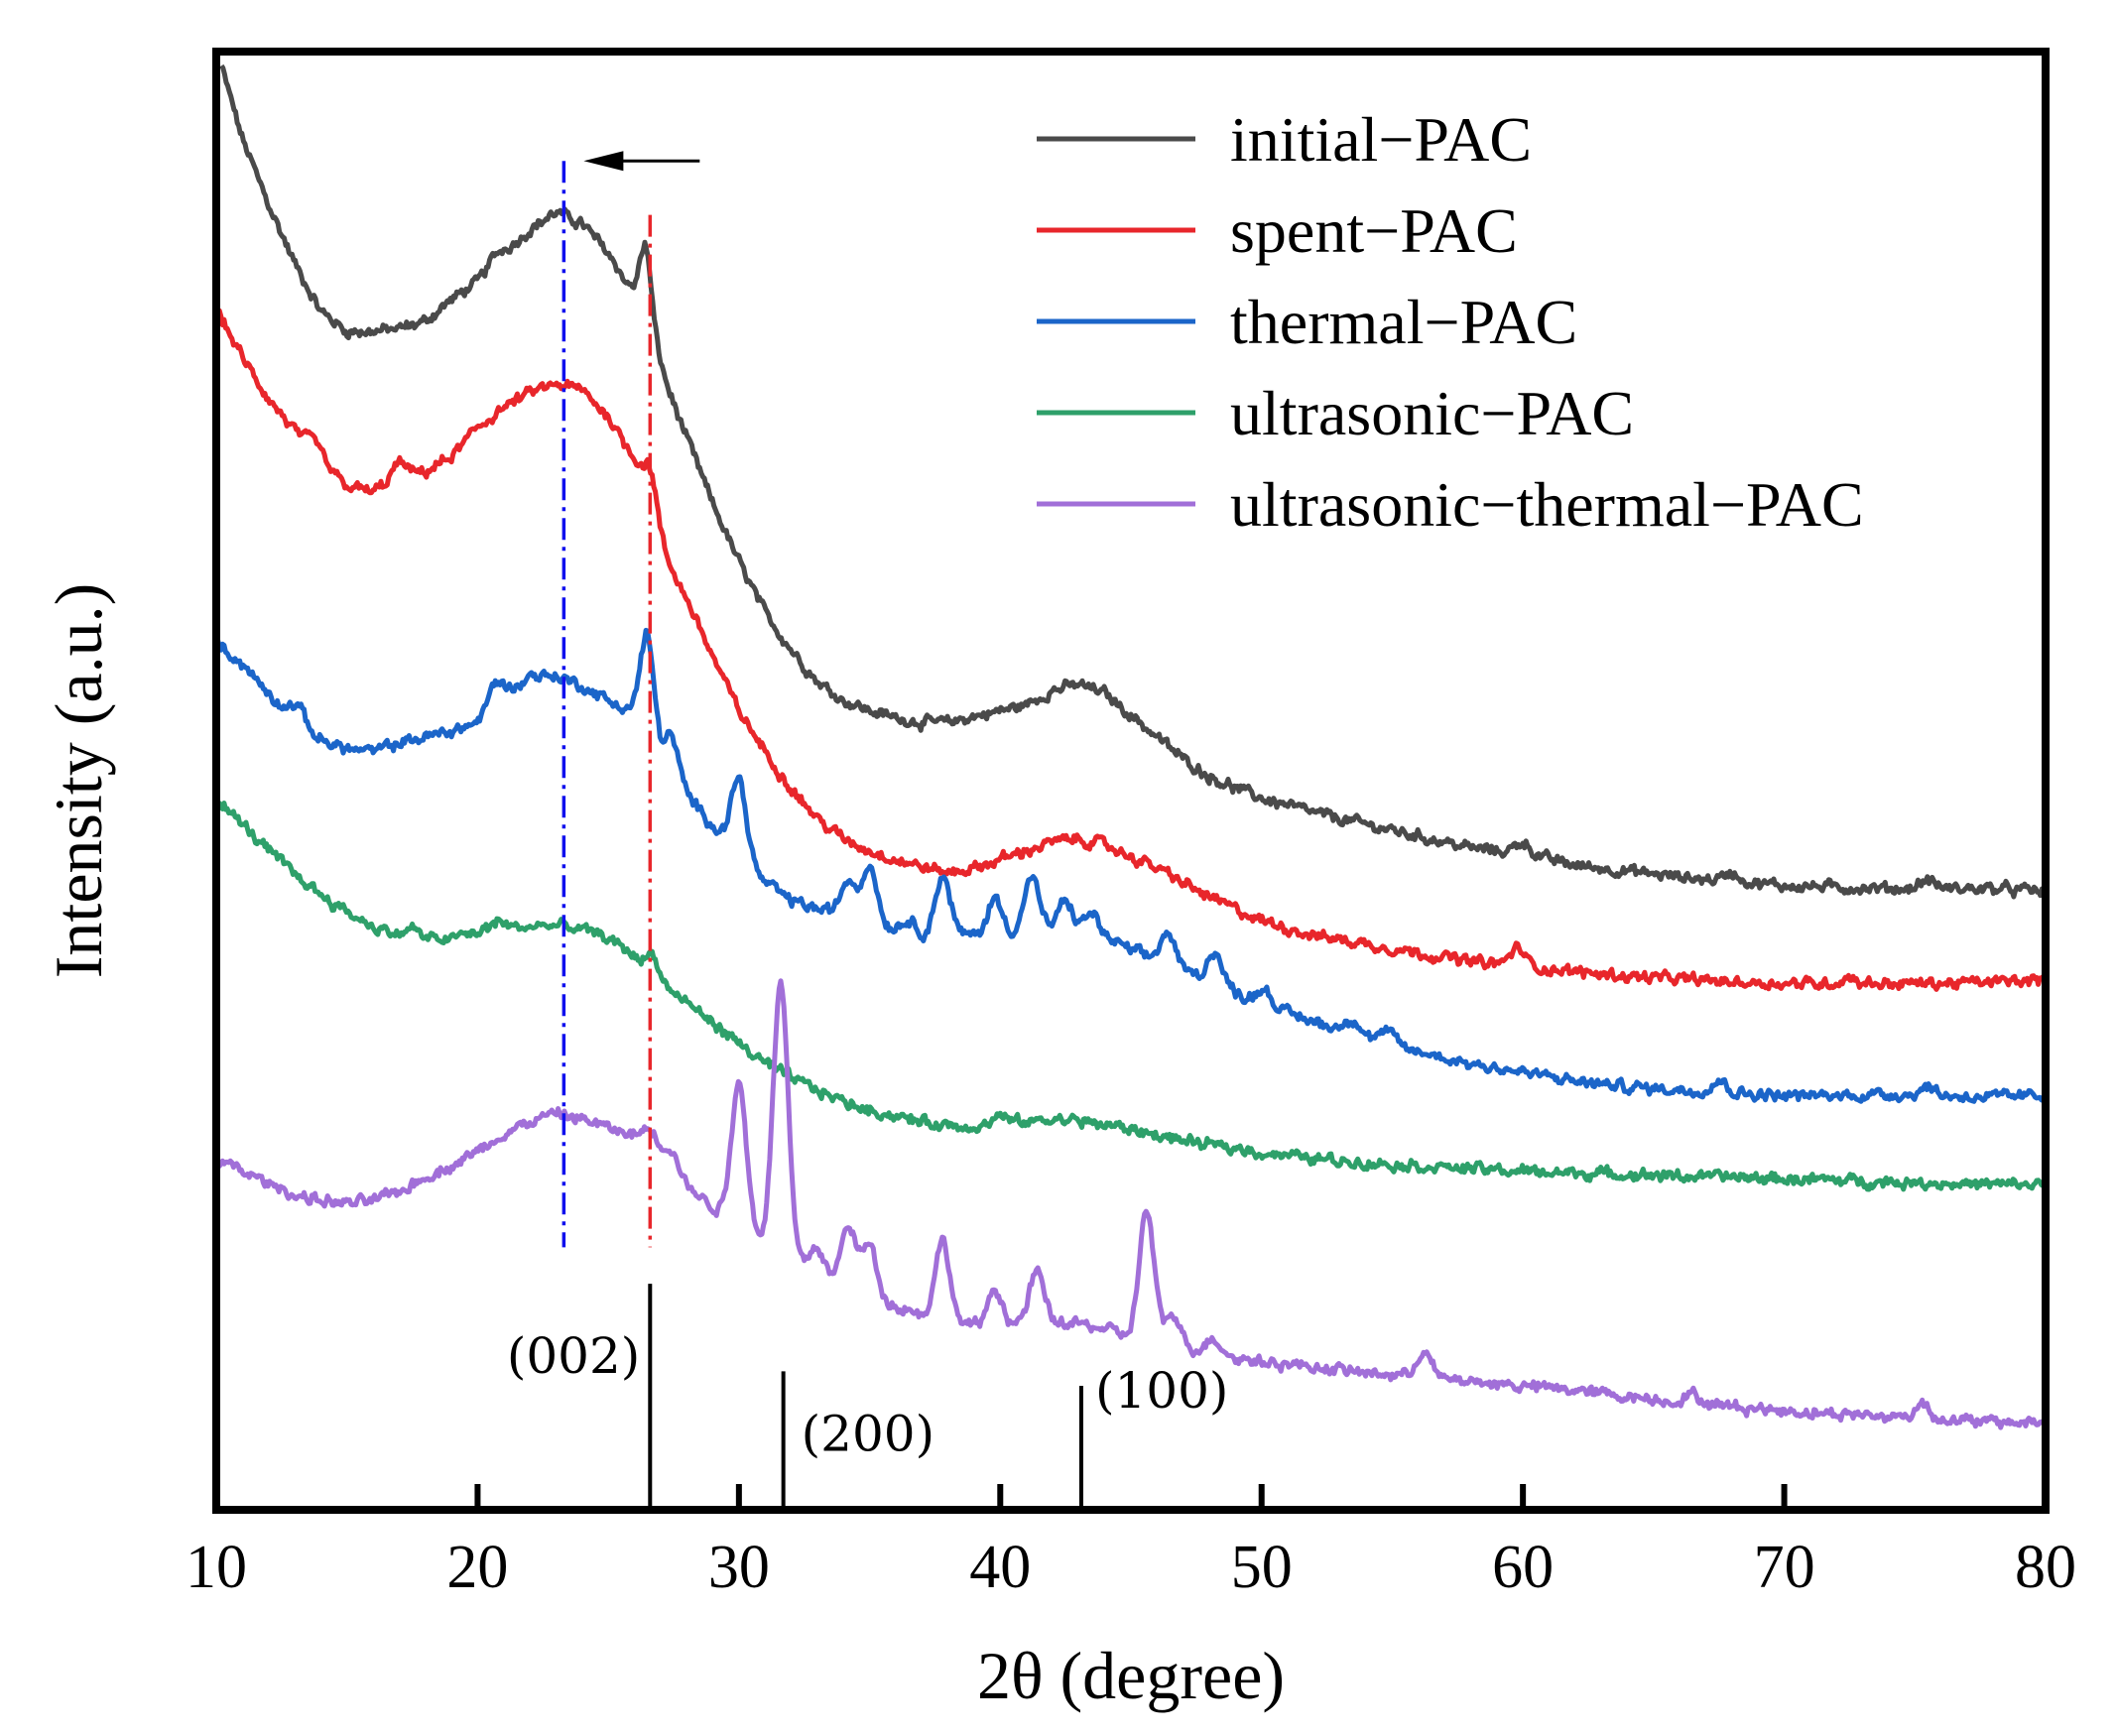 This screenshot has width=2117, height=1736. Describe the element at coordinates (1131, 1675) in the screenshot. I see `x-axis-title: 2θ (degree)` at that location.